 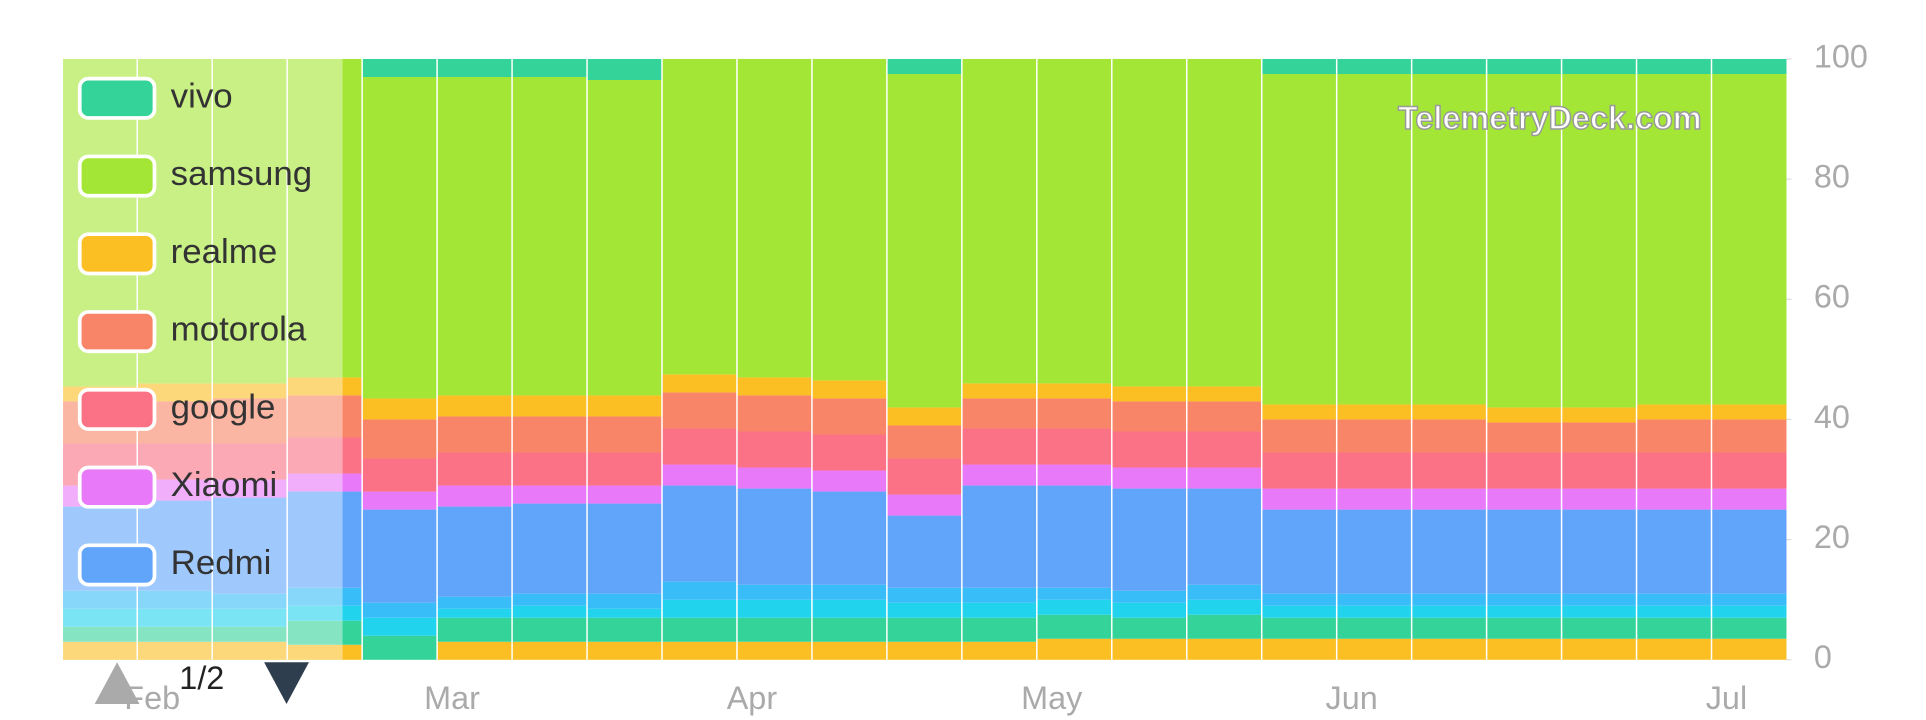 I want to click on legend-label: Redmi, so click(x=221, y=563).